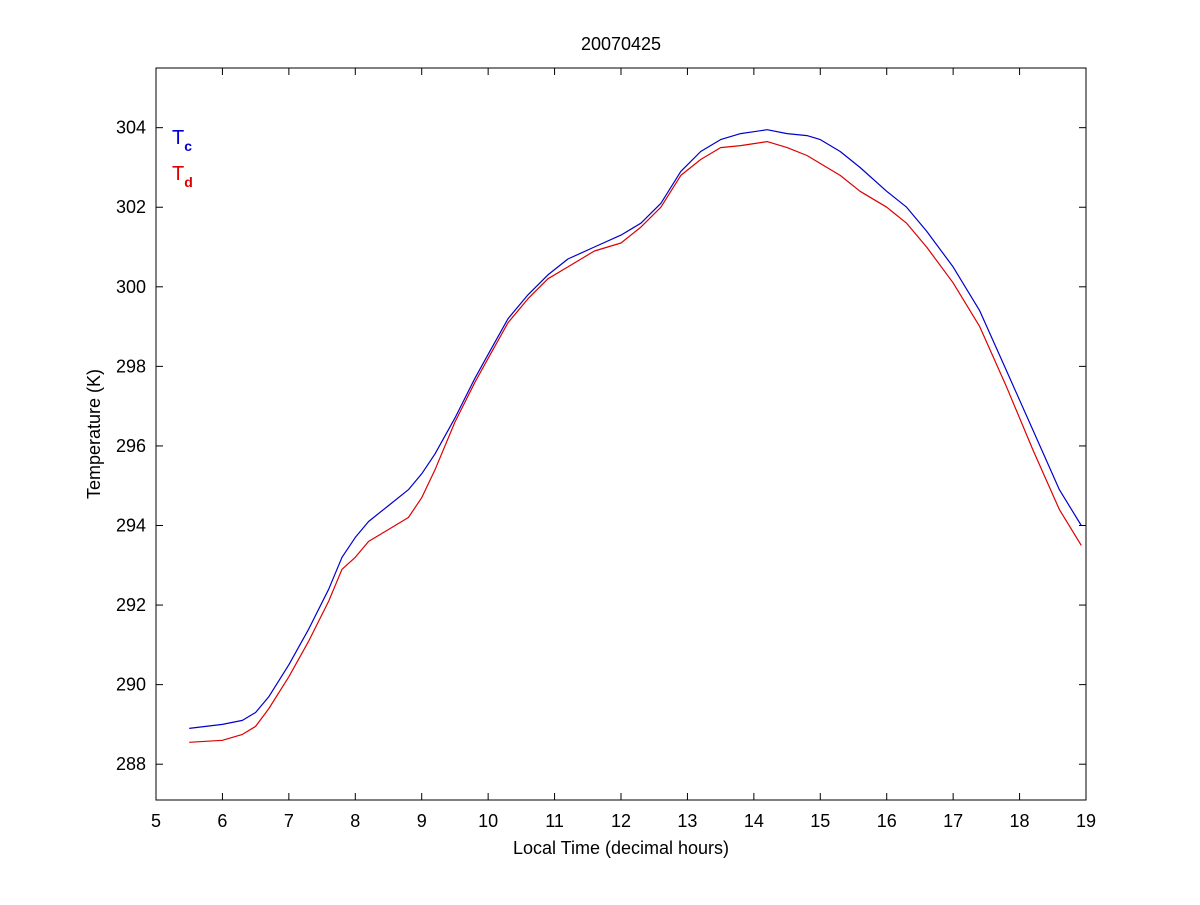  What do you see at coordinates (182, 158) in the screenshot?
I see `legend: Tc Td` at bounding box center [182, 158].